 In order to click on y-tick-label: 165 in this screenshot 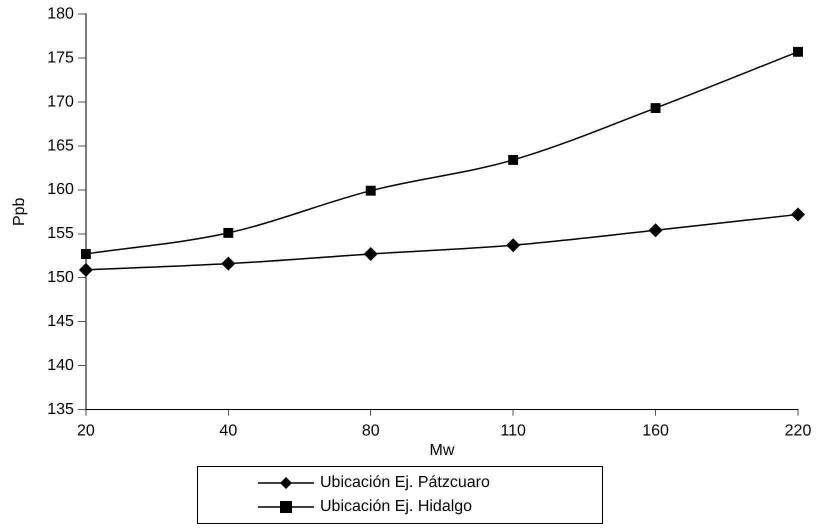, I will do `click(60, 145)`.